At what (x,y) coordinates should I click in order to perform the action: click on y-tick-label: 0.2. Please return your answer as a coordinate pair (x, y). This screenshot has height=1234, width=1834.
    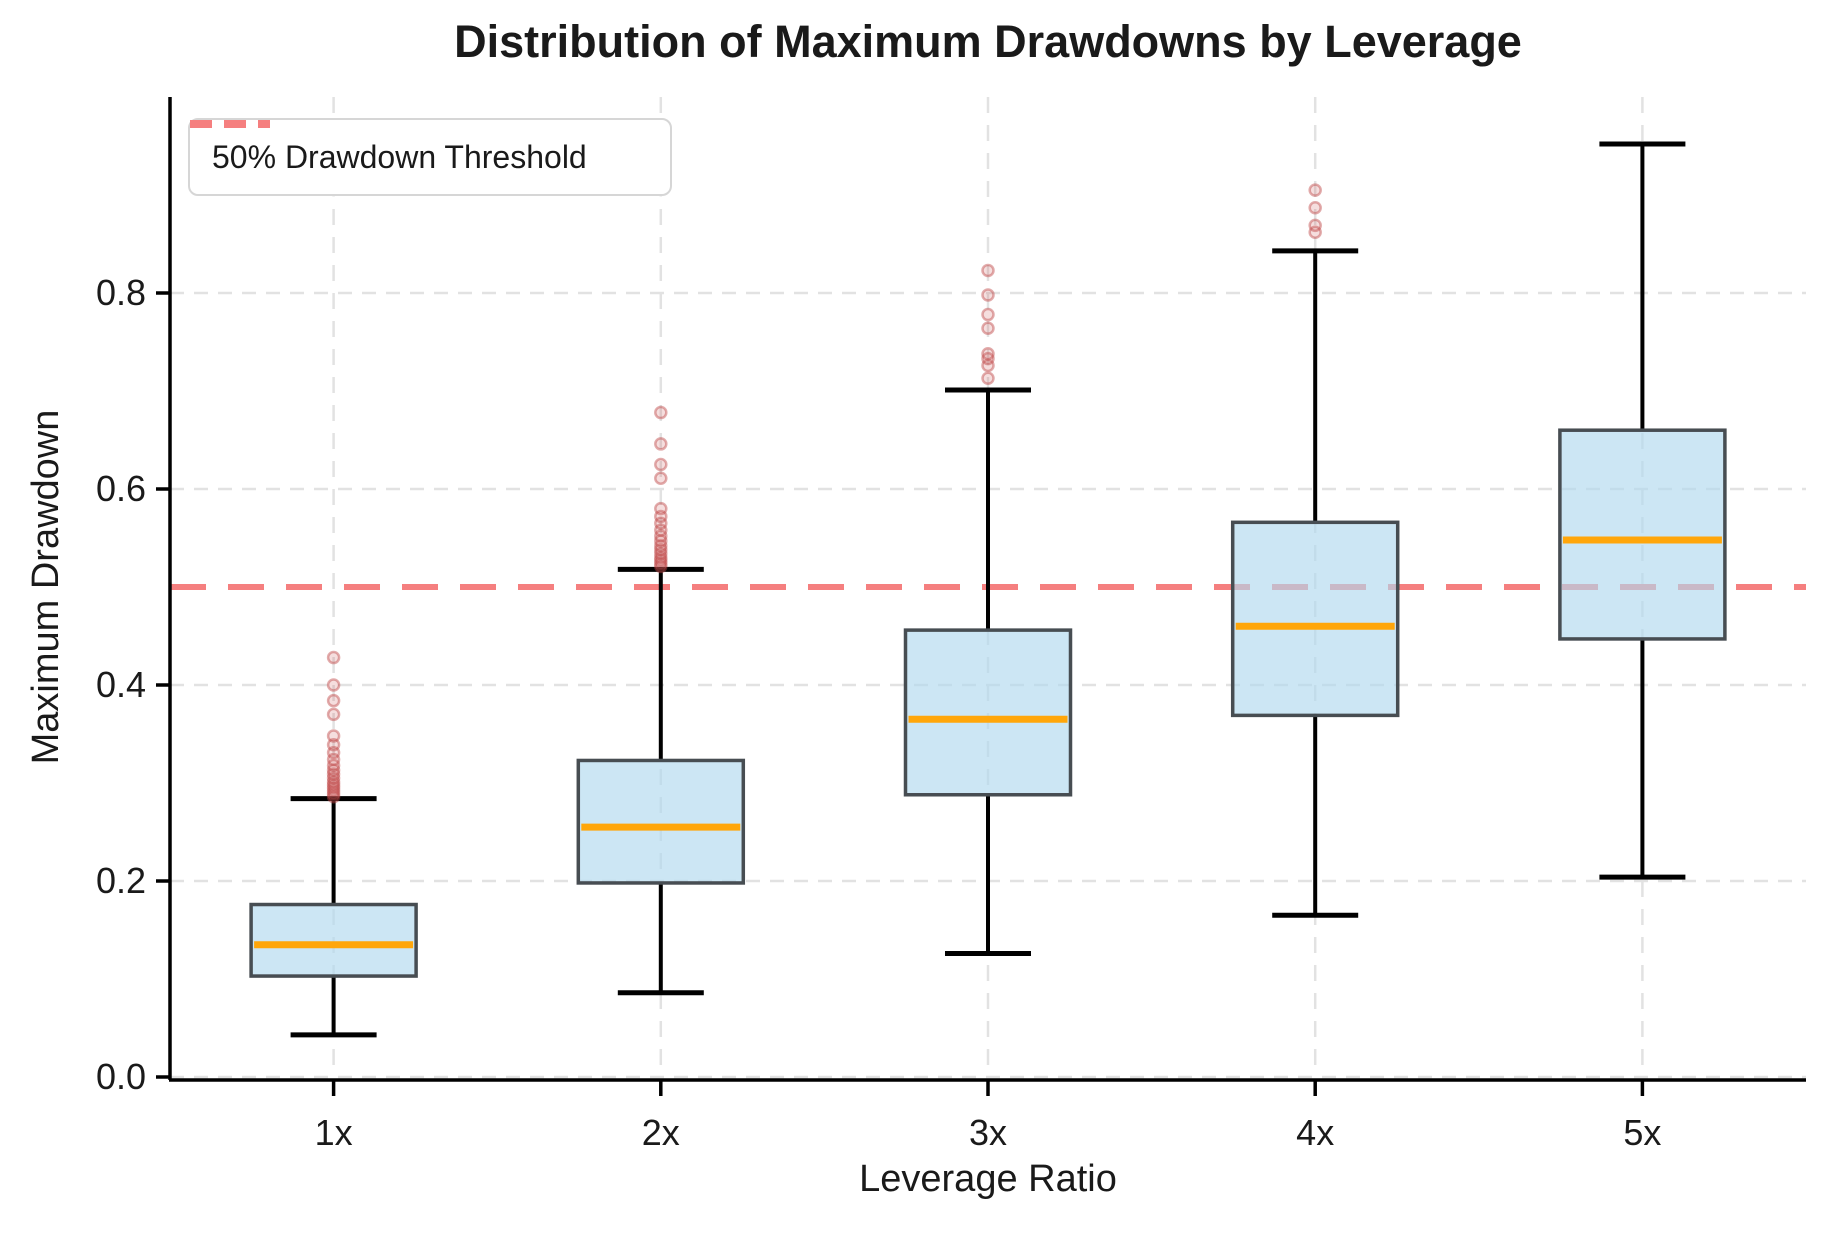
    Looking at the image, I should click on (121, 880).